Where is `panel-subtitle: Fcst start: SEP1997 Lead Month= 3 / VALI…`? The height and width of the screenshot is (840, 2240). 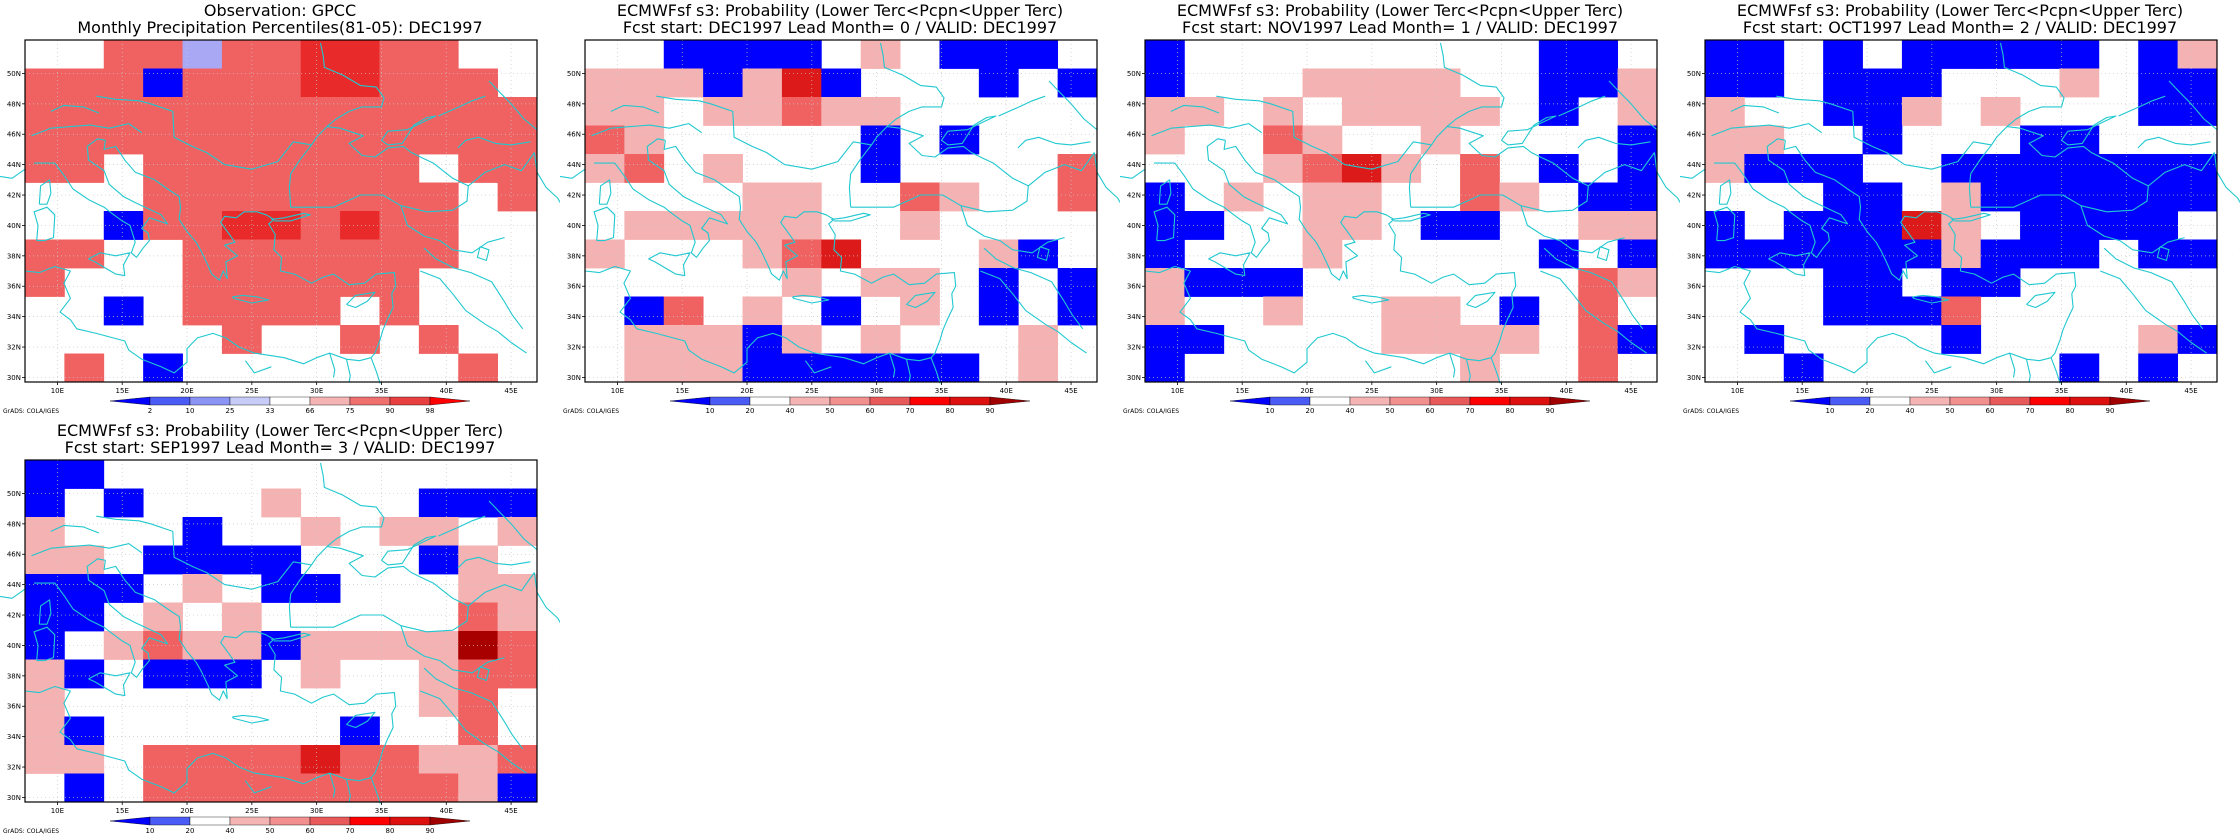
panel-subtitle: Fcst start: SEP1997 Lead Month= 3 / VALI… is located at coordinates (280, 447).